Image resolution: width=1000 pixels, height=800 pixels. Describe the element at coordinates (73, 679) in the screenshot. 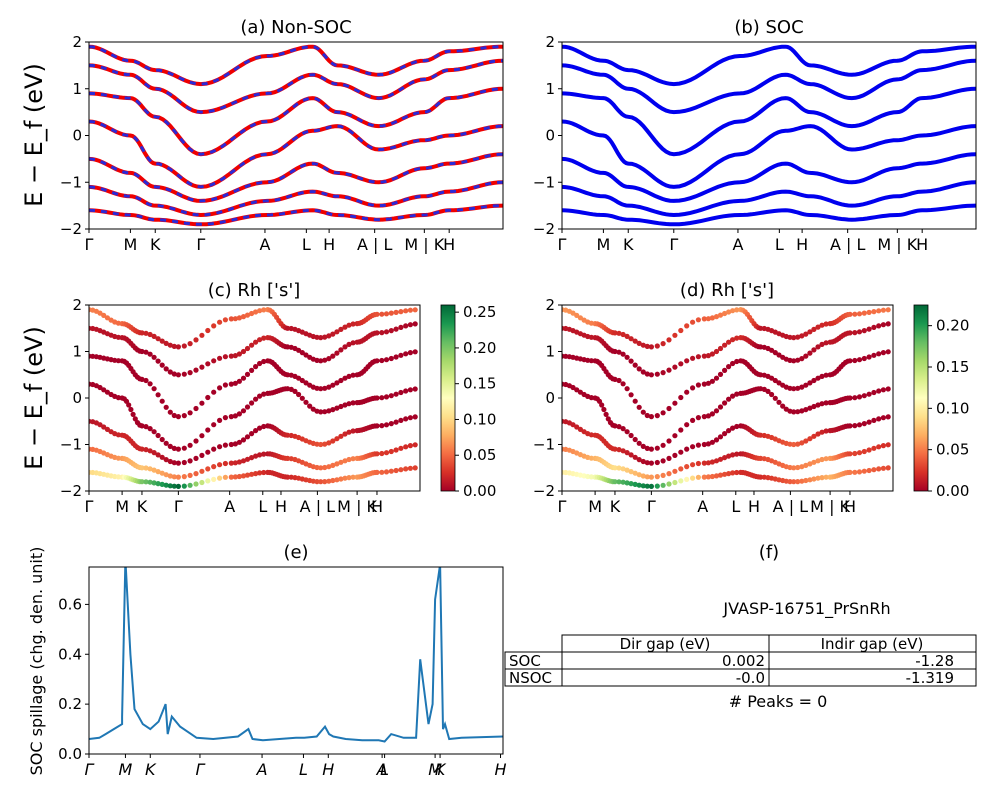

I see `panel-e-yticks: 0.0 0.2 0.4 0.6` at that location.